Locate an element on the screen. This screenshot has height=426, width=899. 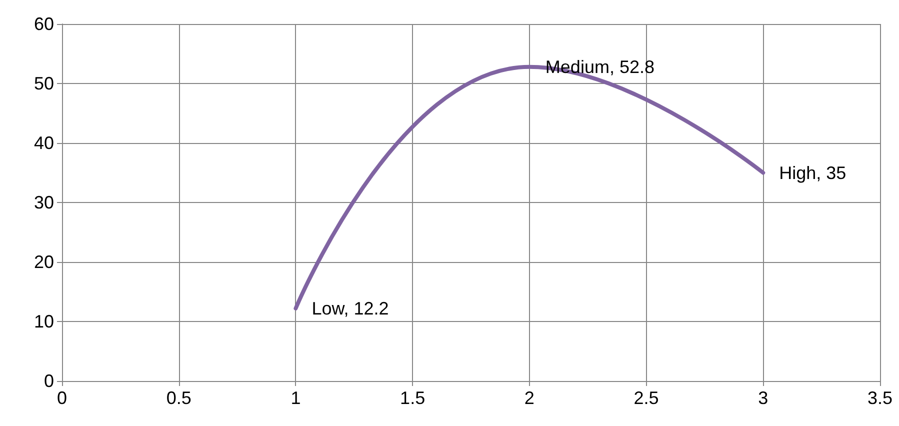
y-tick-label: 50 is located at coordinates (44, 84).